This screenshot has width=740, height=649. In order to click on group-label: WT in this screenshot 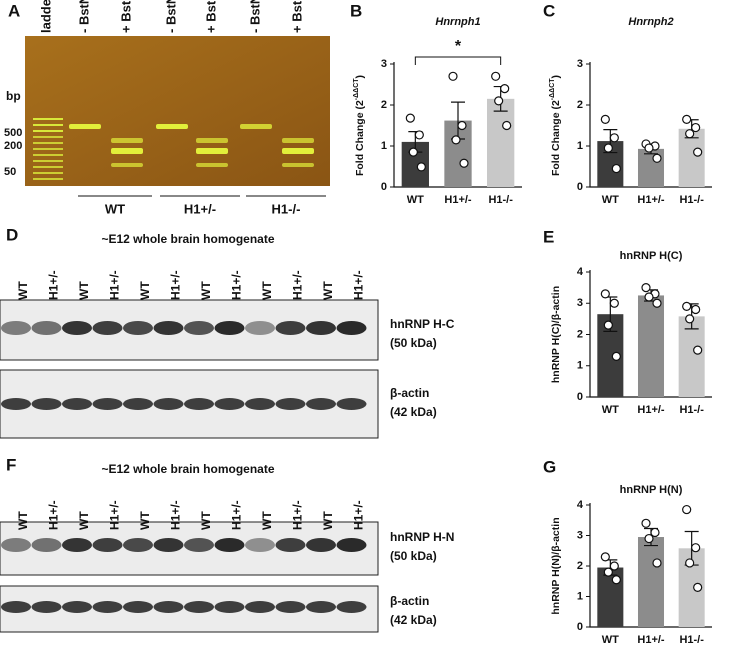, I will do `click(115, 208)`.